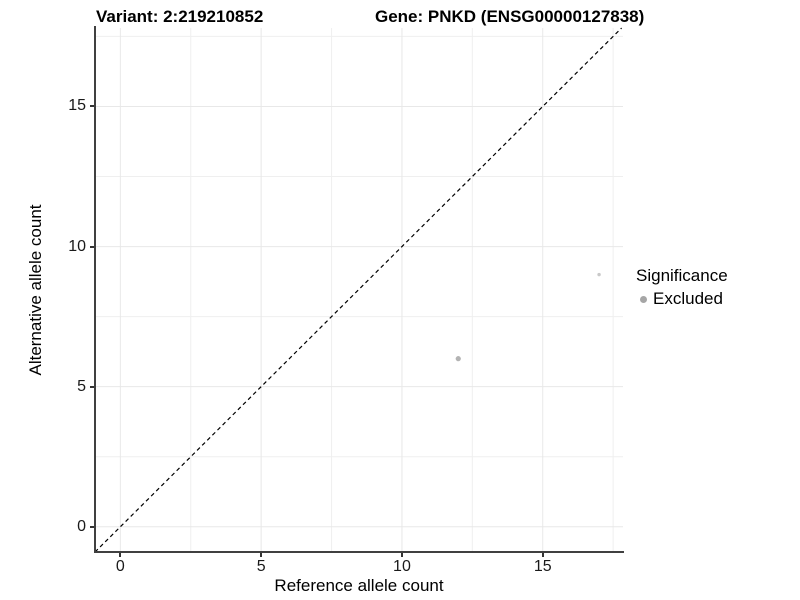 The image size is (800, 600). Describe the element at coordinates (95, 289) in the screenshot. I see `y-axis-line` at that location.